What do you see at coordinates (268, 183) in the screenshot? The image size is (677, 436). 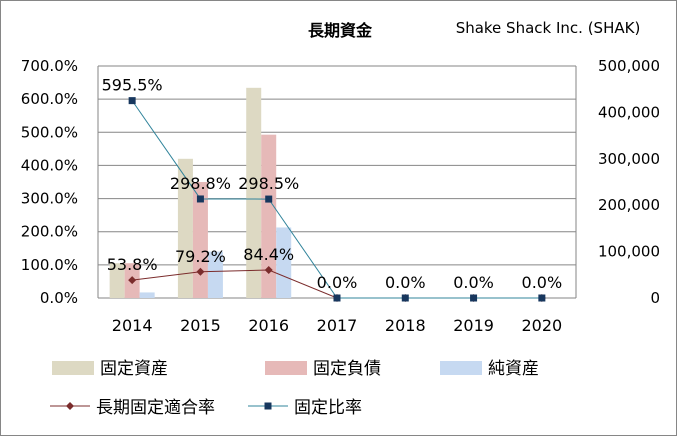 I see `data-label: 298.5%` at bounding box center [268, 183].